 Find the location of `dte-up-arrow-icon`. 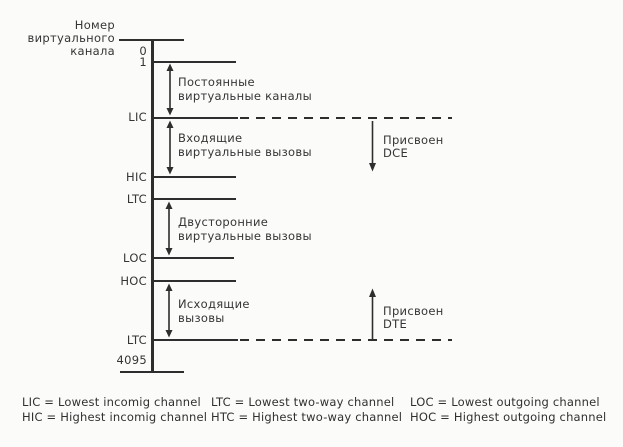

dte-up-arrow-icon is located at coordinates (372, 313).